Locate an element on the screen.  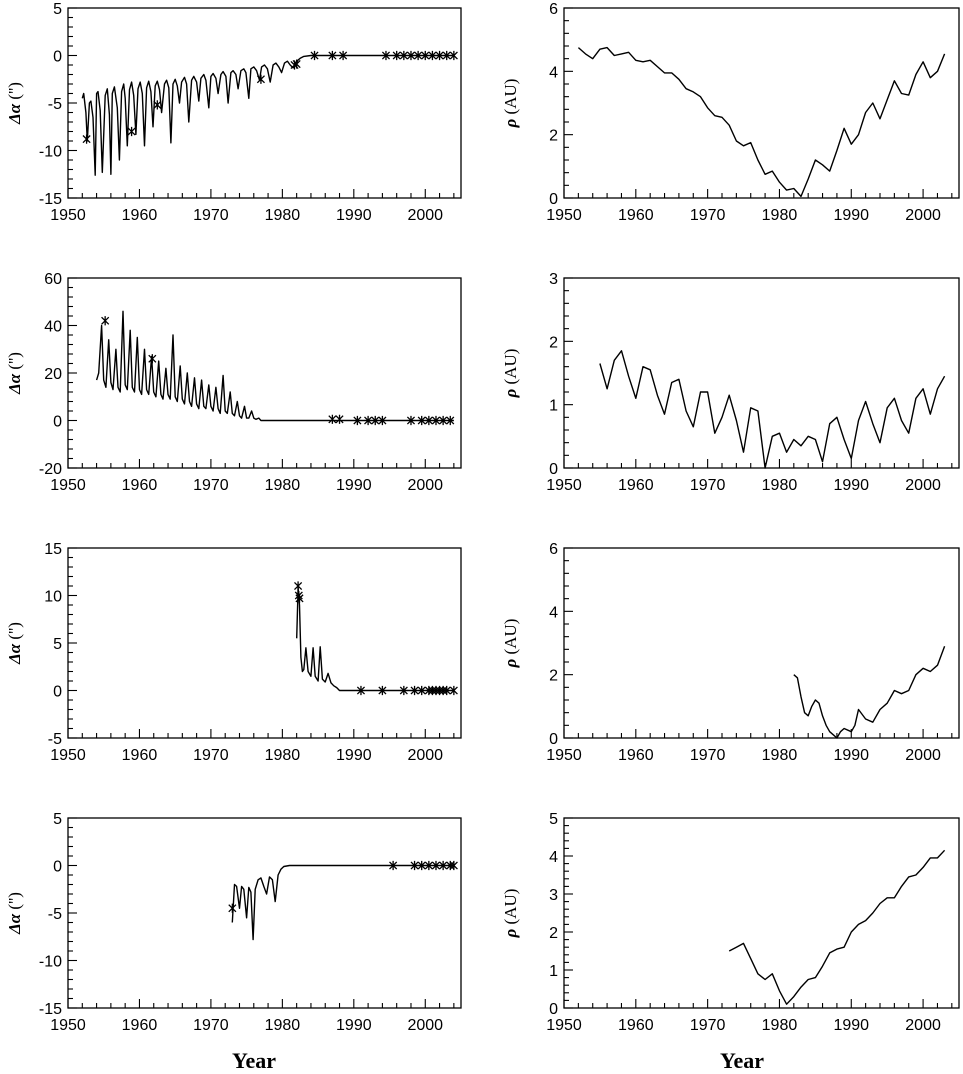
panel-p2: 1950 1960 1970 1980 1990 2000 0 2 4 6 ρ (AU) is located at coordinates (730, 112).